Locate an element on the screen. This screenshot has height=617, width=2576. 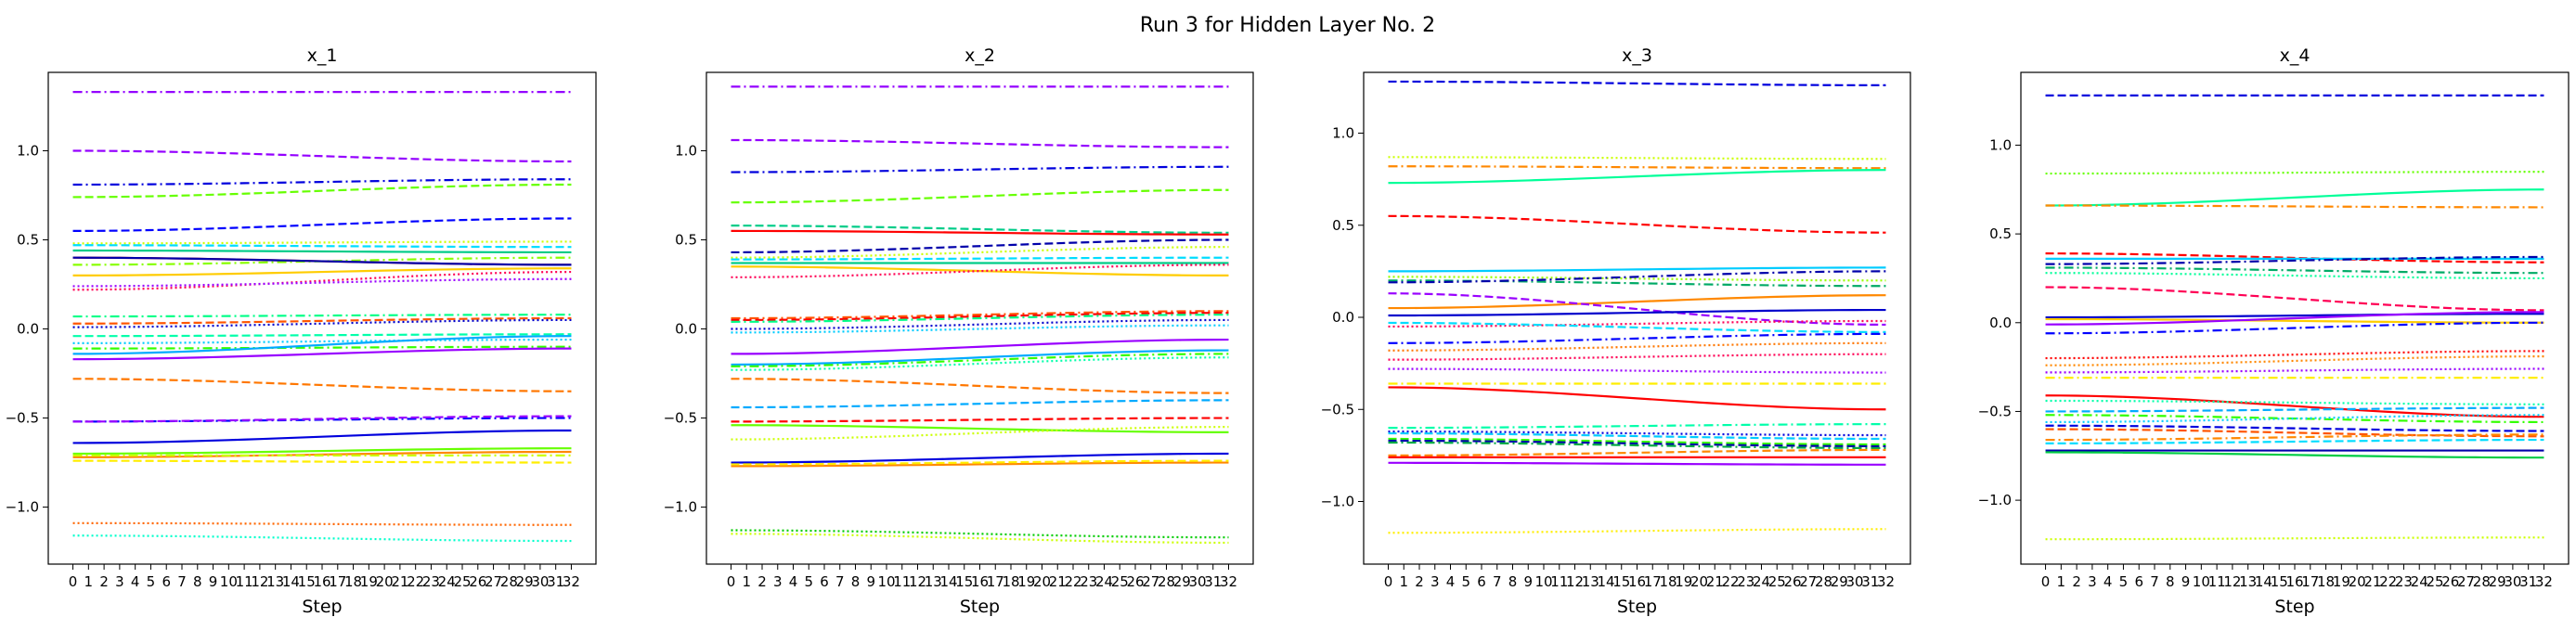
y-tick-label: 0.5 is located at coordinates (28, 240).